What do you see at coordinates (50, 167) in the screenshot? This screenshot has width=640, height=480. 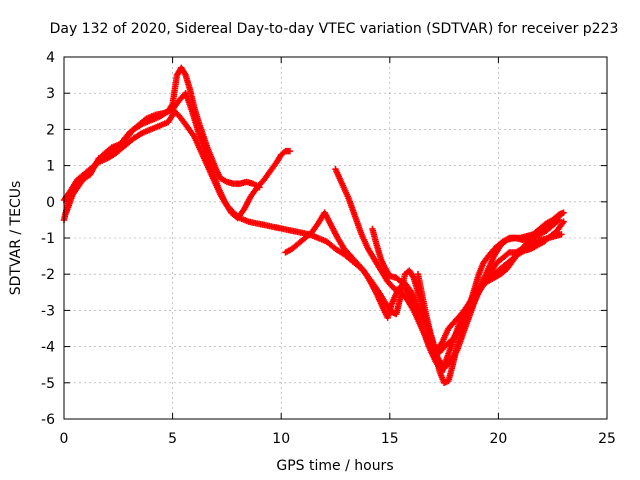 I see `y-tick-label: 1` at bounding box center [50, 167].